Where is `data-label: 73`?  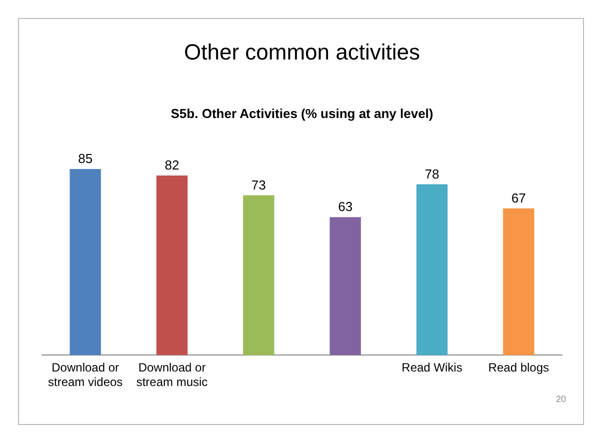 data-label: 73 is located at coordinates (258, 184).